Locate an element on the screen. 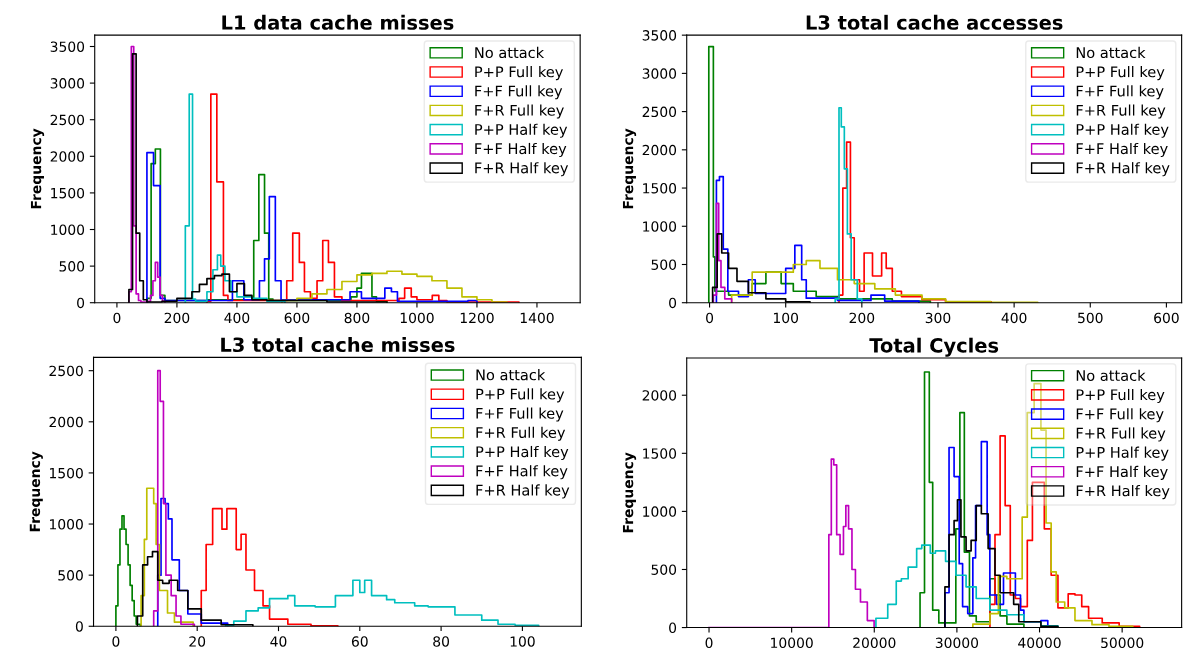  x-tick-label: 40000 is located at coordinates (1039, 643).